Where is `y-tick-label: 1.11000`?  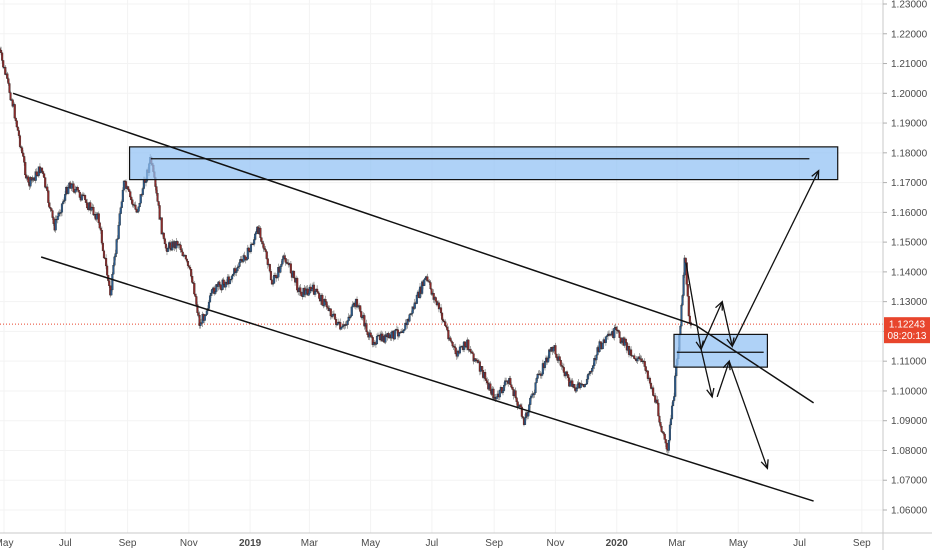 y-tick-label: 1.11000 is located at coordinates (909, 362).